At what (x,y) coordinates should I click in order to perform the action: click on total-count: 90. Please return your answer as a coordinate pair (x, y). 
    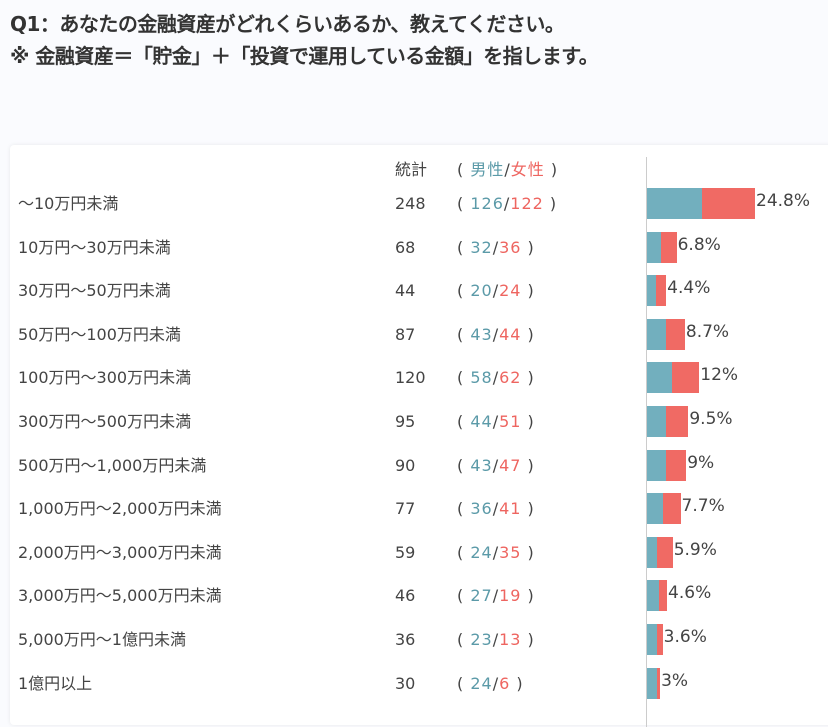
    Looking at the image, I should click on (405, 465).